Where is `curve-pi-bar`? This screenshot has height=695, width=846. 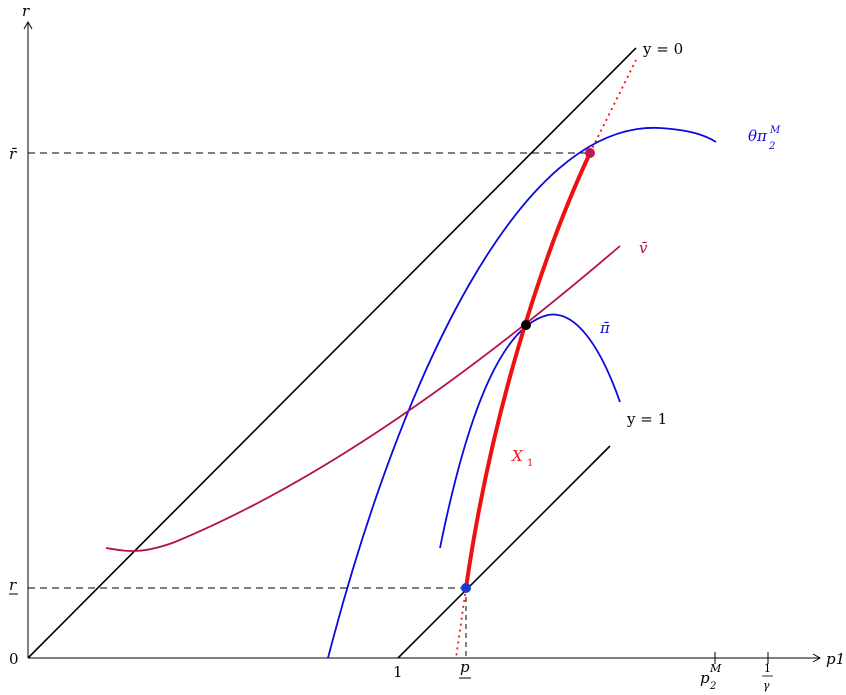
curve-pi-bar is located at coordinates (530, 431).